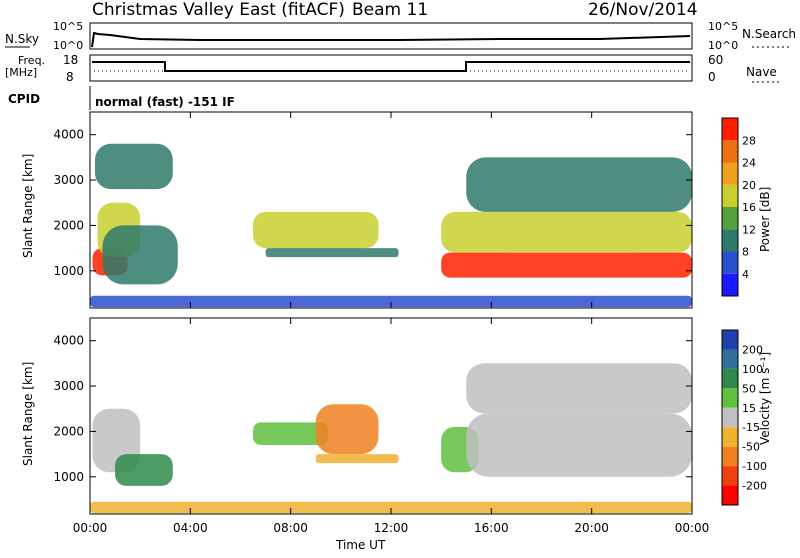 The image size is (800, 558). What do you see at coordinates (765, 398) in the screenshot?
I see `velocity-colorbar-label: Velocity [m s⁻¹]` at bounding box center [765, 398].